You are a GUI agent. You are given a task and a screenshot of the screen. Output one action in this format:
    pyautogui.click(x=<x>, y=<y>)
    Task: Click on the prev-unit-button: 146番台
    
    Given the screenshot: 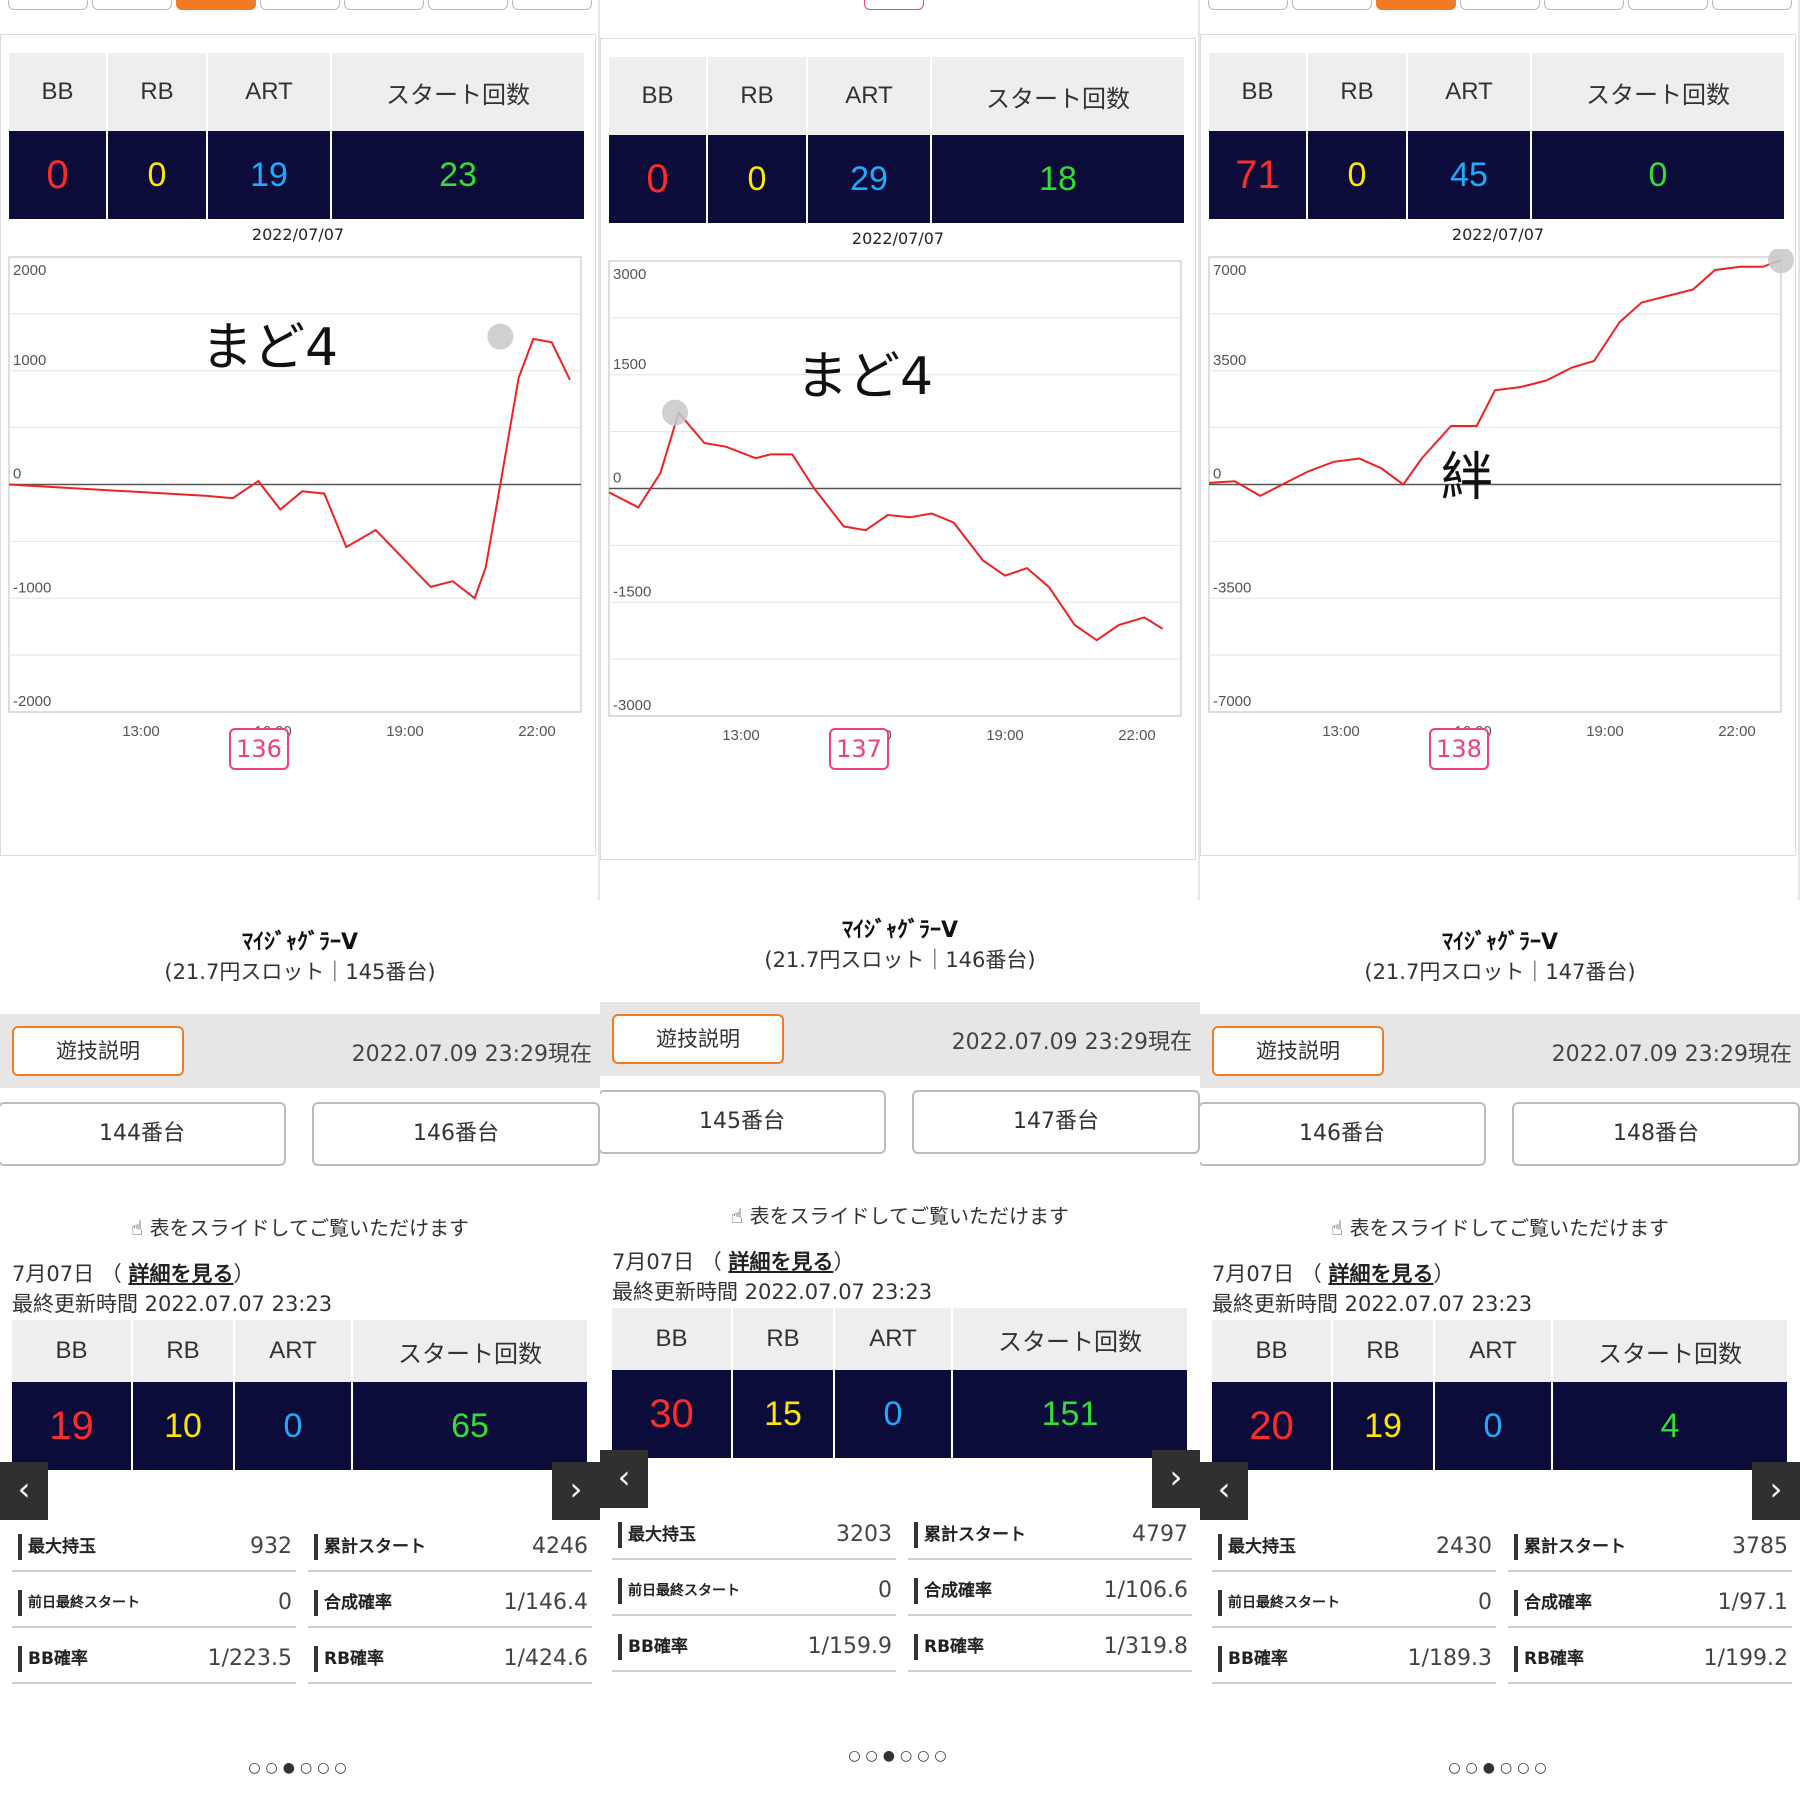 What is the action you would take?
    pyautogui.click(x=1343, y=1134)
    